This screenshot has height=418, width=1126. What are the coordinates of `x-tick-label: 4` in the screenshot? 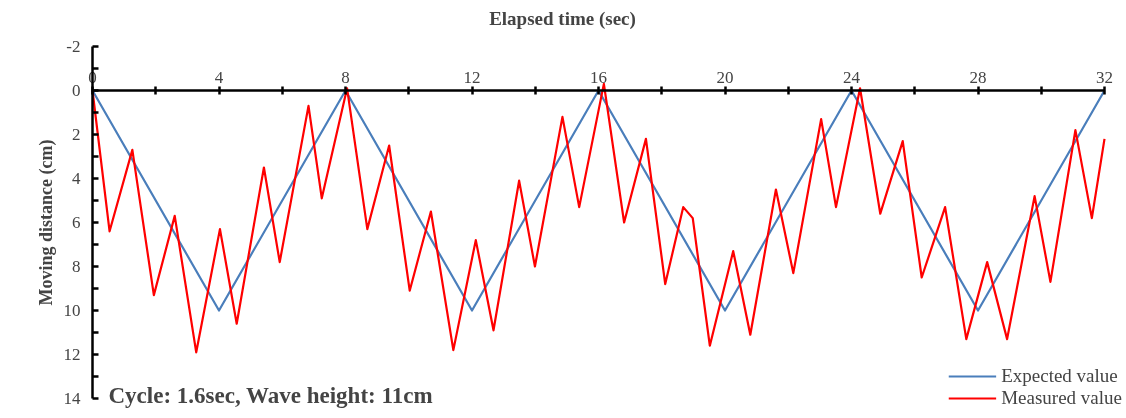 It's located at (219, 77).